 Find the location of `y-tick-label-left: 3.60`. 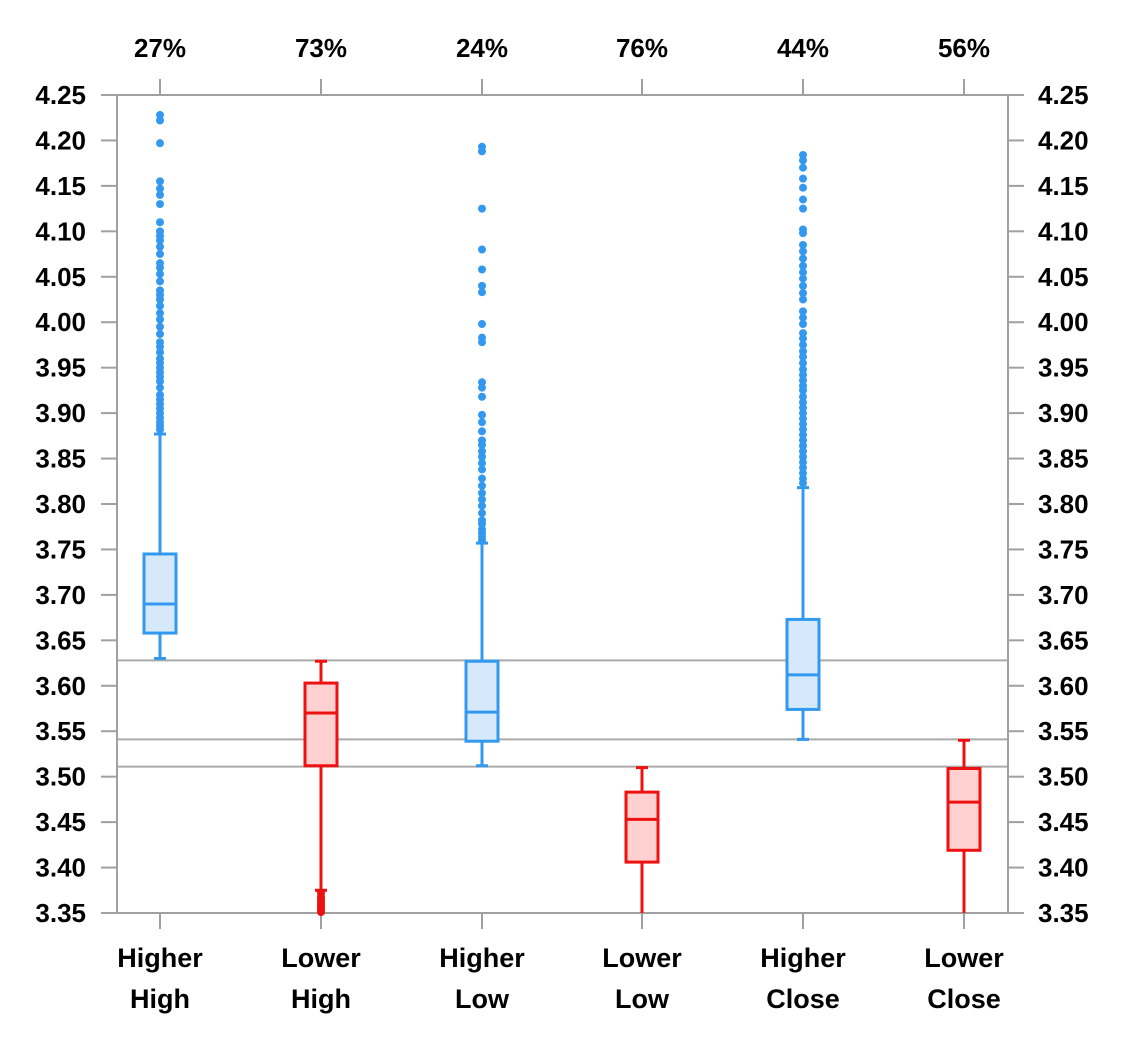

y-tick-label-left: 3.60 is located at coordinates (60, 686).